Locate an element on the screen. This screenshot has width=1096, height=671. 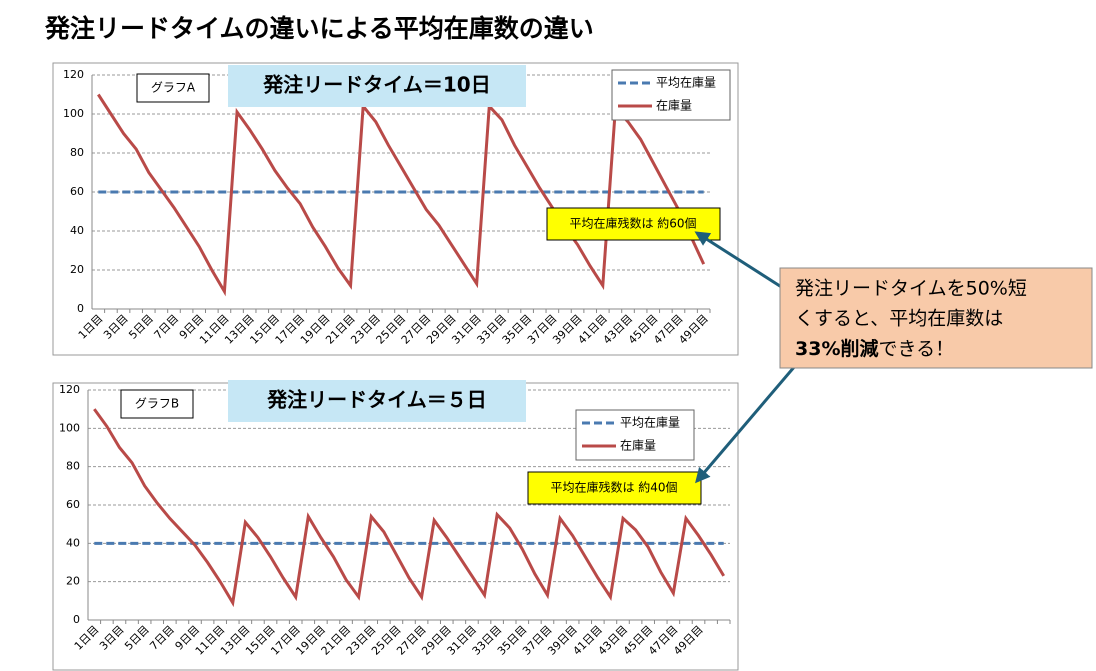
chart-label: グラフB is located at coordinates (157, 404).